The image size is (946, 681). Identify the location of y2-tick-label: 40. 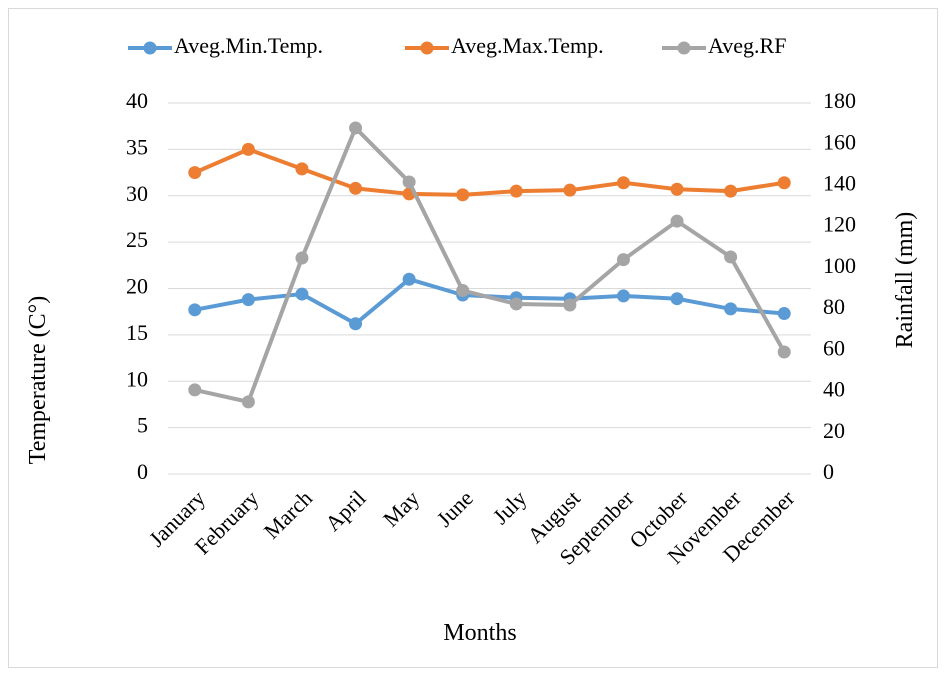
(834, 389).